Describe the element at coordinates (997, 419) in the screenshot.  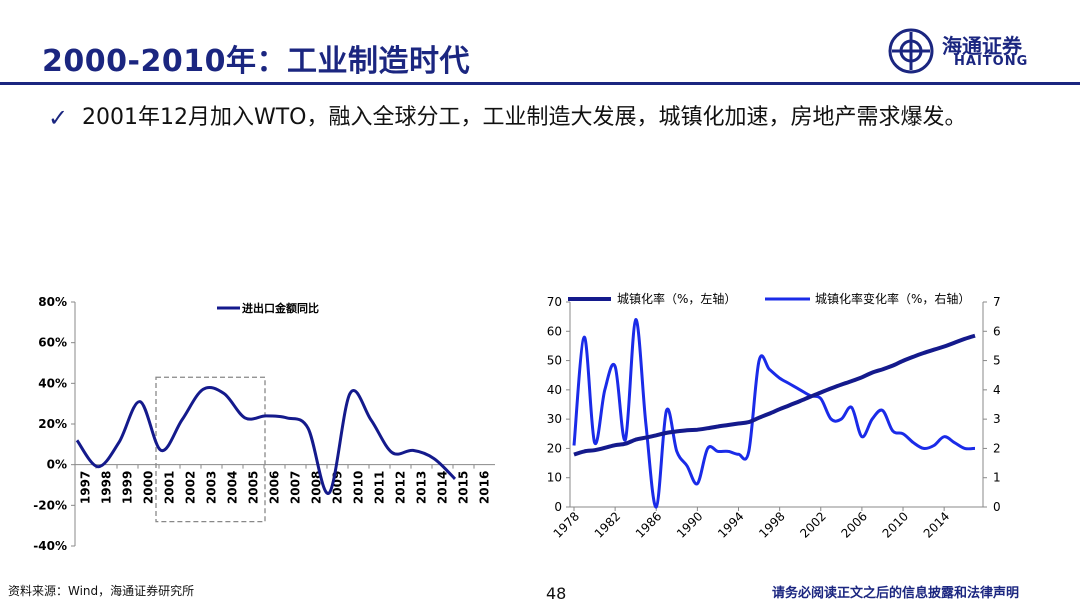
I see `right-tick-label: 3` at that location.